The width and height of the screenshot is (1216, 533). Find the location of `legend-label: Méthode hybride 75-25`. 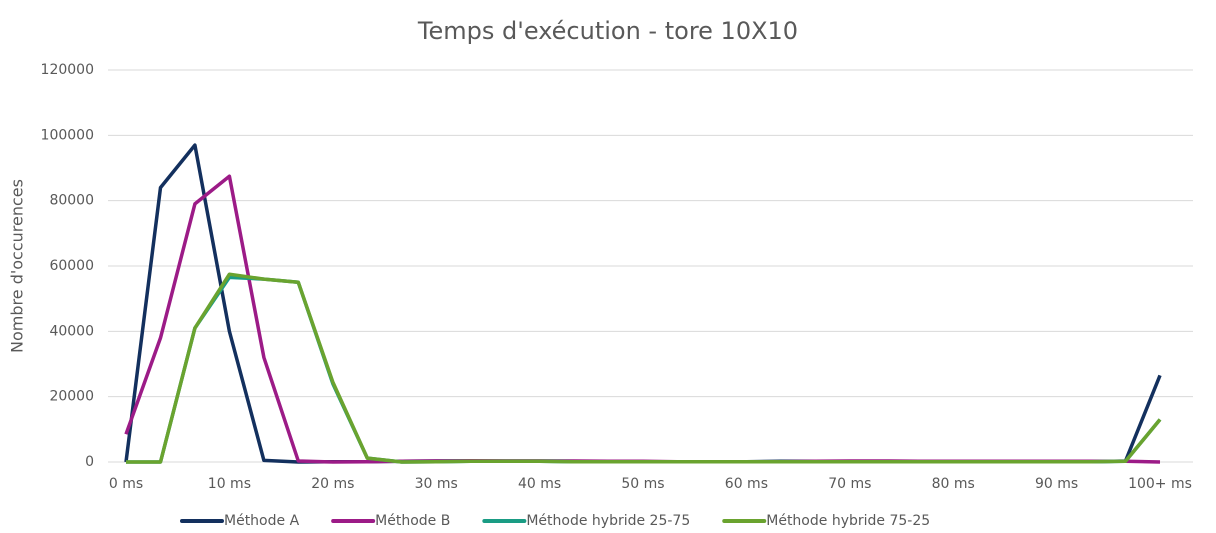

legend-label: Méthode hybride 75-25 is located at coordinates (848, 521).